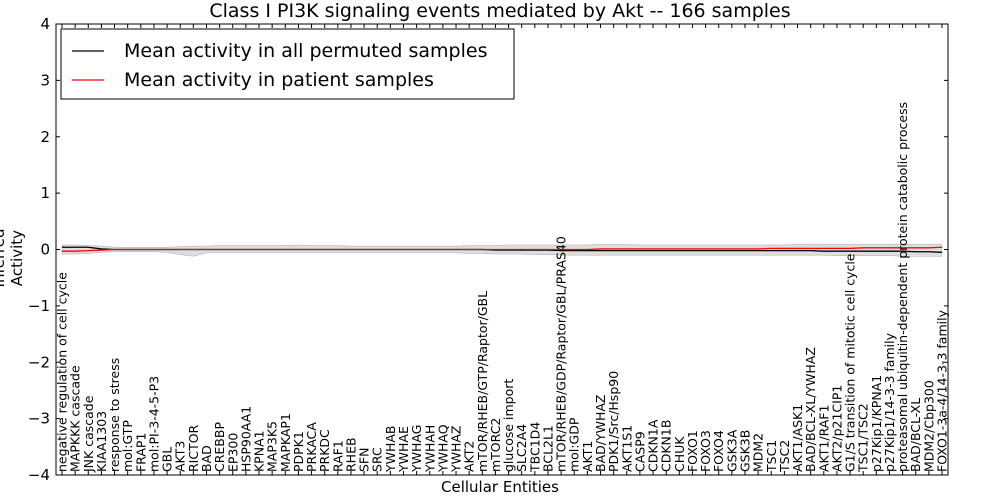 The height and width of the screenshot is (500, 1000). What do you see at coordinates (403, 449) in the screenshot?
I see `x-tick-label: YWHAE` at bounding box center [403, 449].